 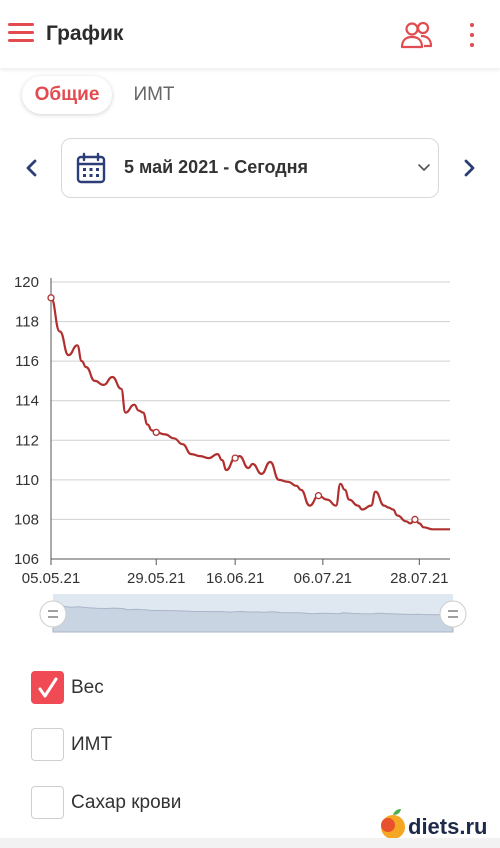 I want to click on chart-navigator, so click(x=250, y=613).